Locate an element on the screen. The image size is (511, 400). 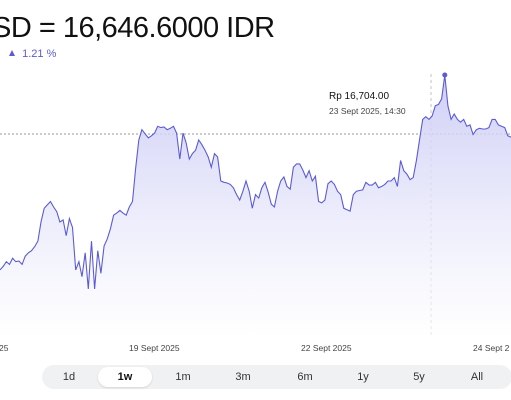
tooltip-price: Rp 16,704.00 is located at coordinates (359, 96).